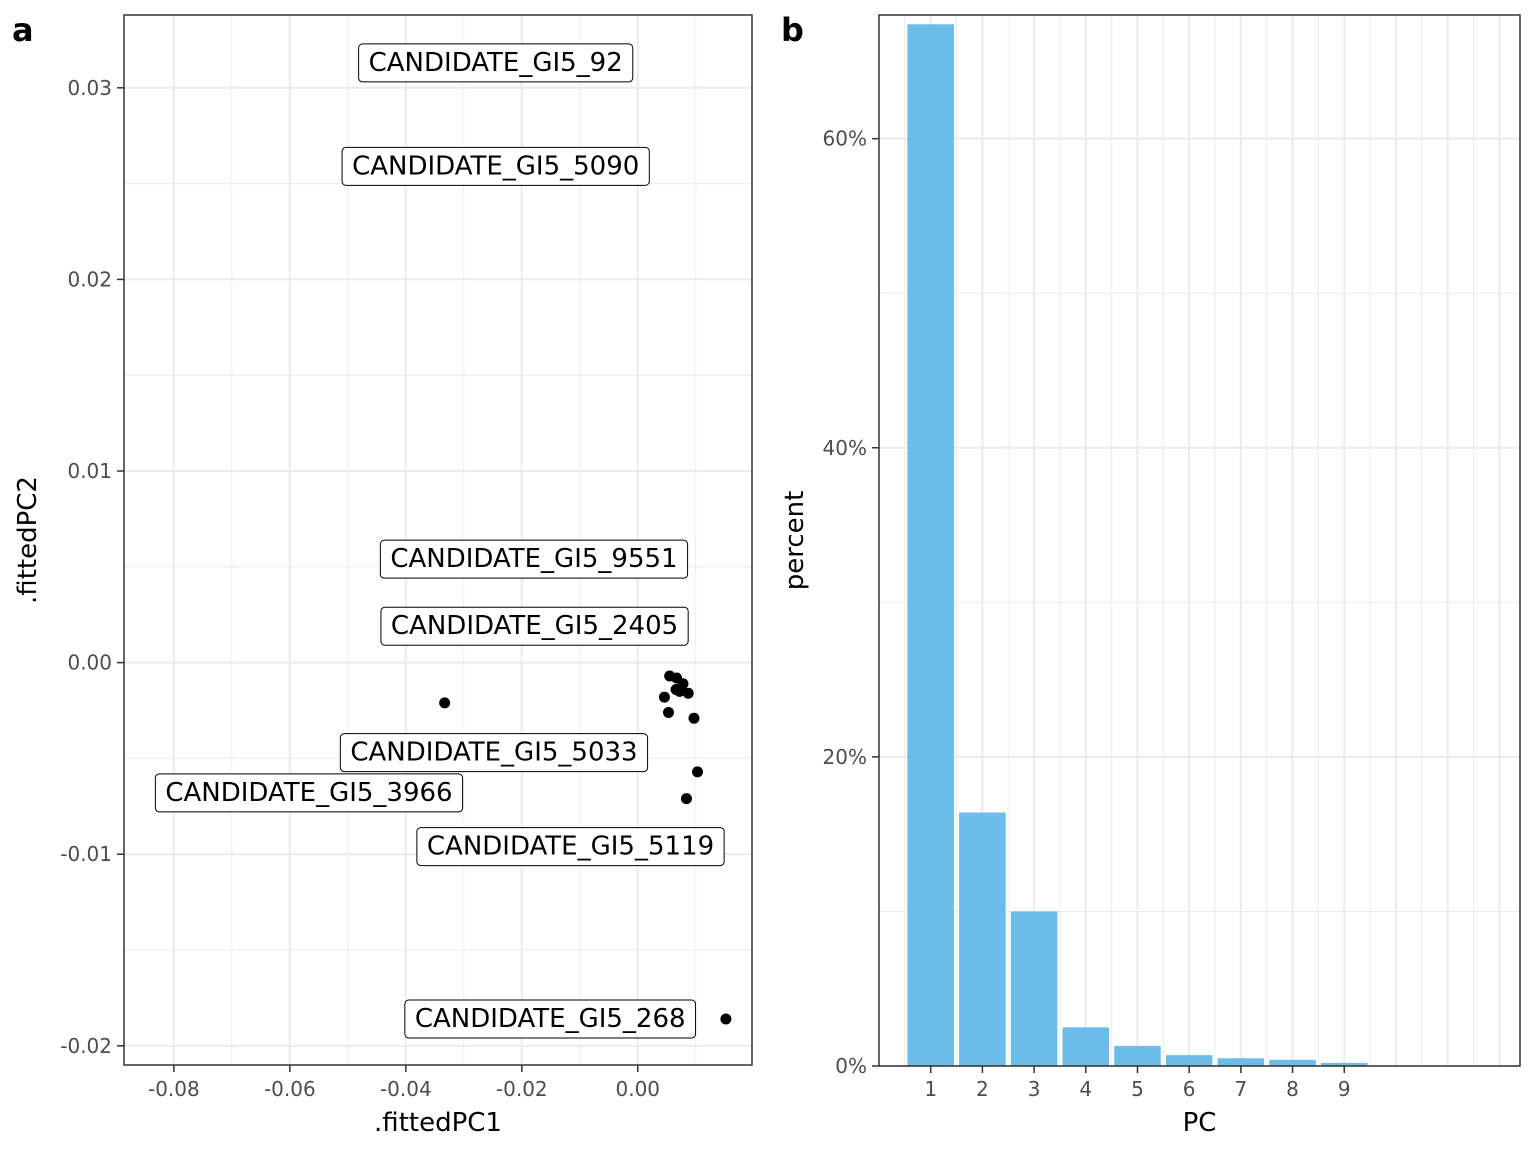 This screenshot has height=1152, width=1536. Describe the element at coordinates (89, 279) in the screenshot. I see `y-tick-label: 0.02` at that location.